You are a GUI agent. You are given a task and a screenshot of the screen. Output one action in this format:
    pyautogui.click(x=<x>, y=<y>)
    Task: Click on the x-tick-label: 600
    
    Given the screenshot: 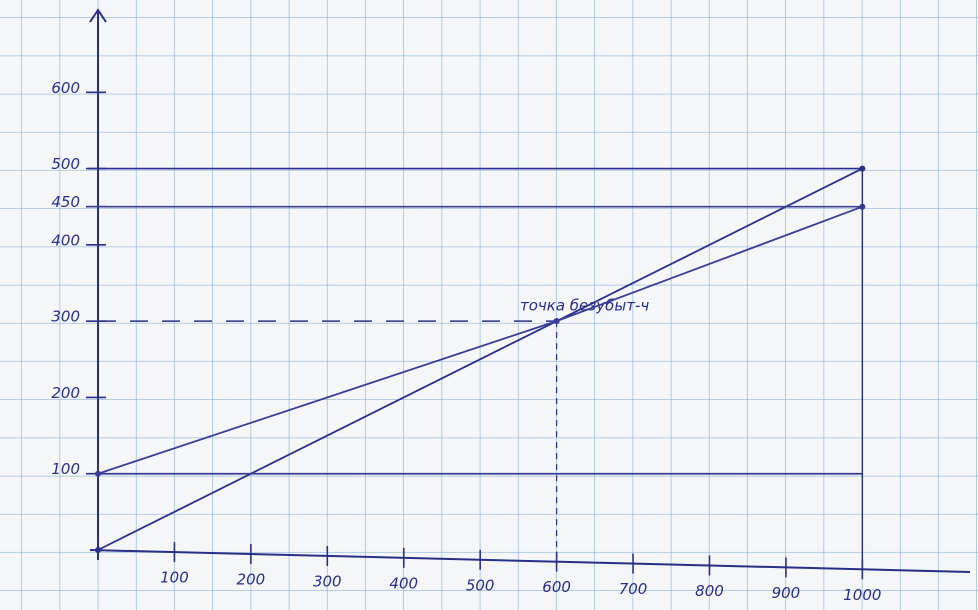 What is the action you would take?
    pyautogui.click(x=556, y=587)
    